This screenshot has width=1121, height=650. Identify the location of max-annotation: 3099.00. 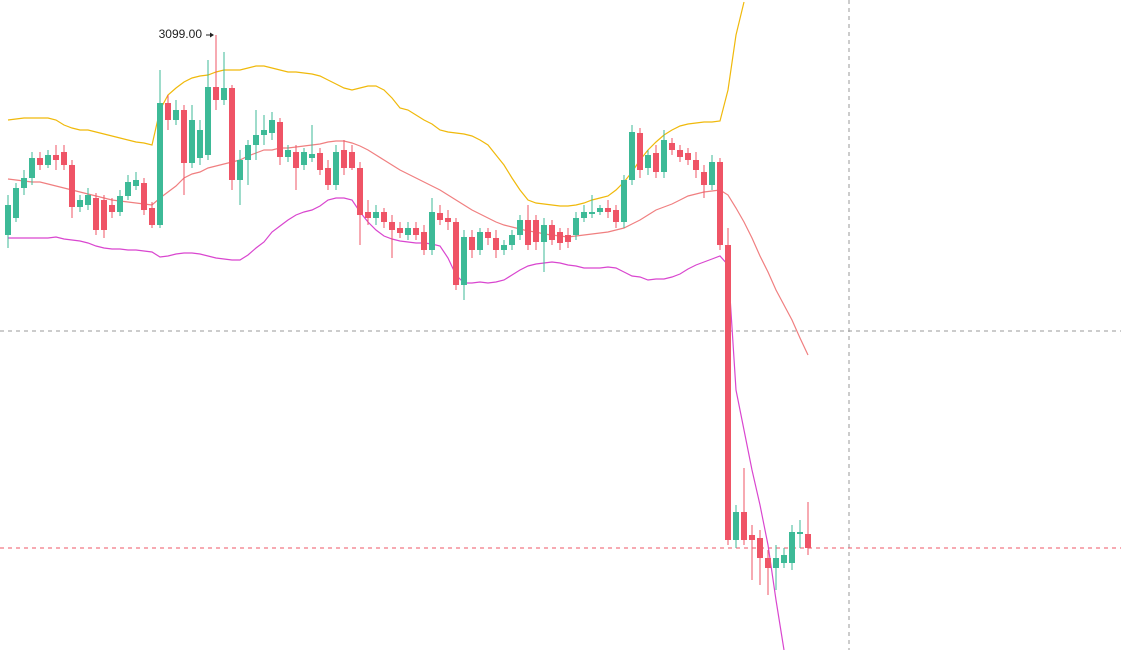
(181, 34).